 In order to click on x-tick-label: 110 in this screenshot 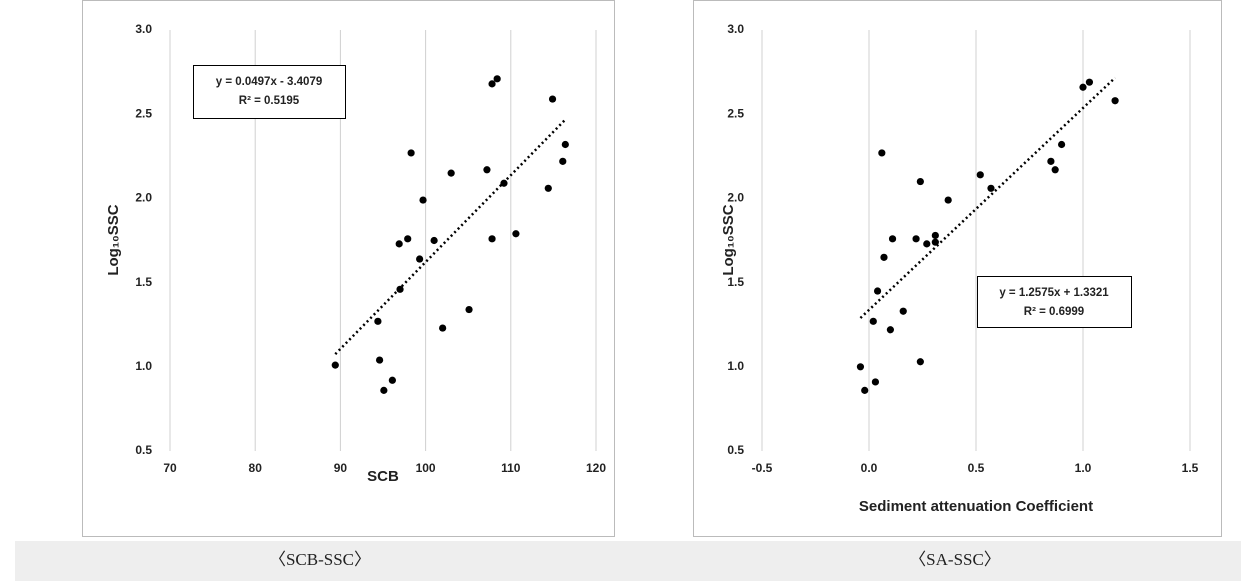, I will do `click(511, 468)`.